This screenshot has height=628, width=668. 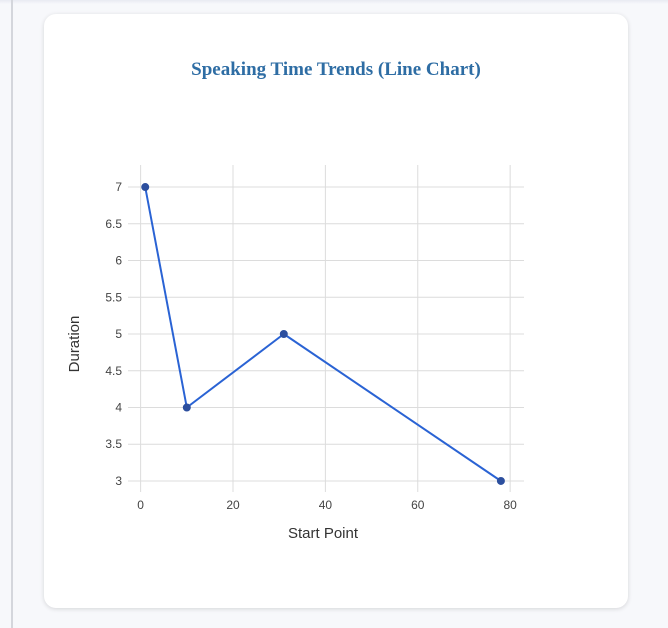 What do you see at coordinates (113, 224) in the screenshot?
I see `y-tick-label: 6.5` at bounding box center [113, 224].